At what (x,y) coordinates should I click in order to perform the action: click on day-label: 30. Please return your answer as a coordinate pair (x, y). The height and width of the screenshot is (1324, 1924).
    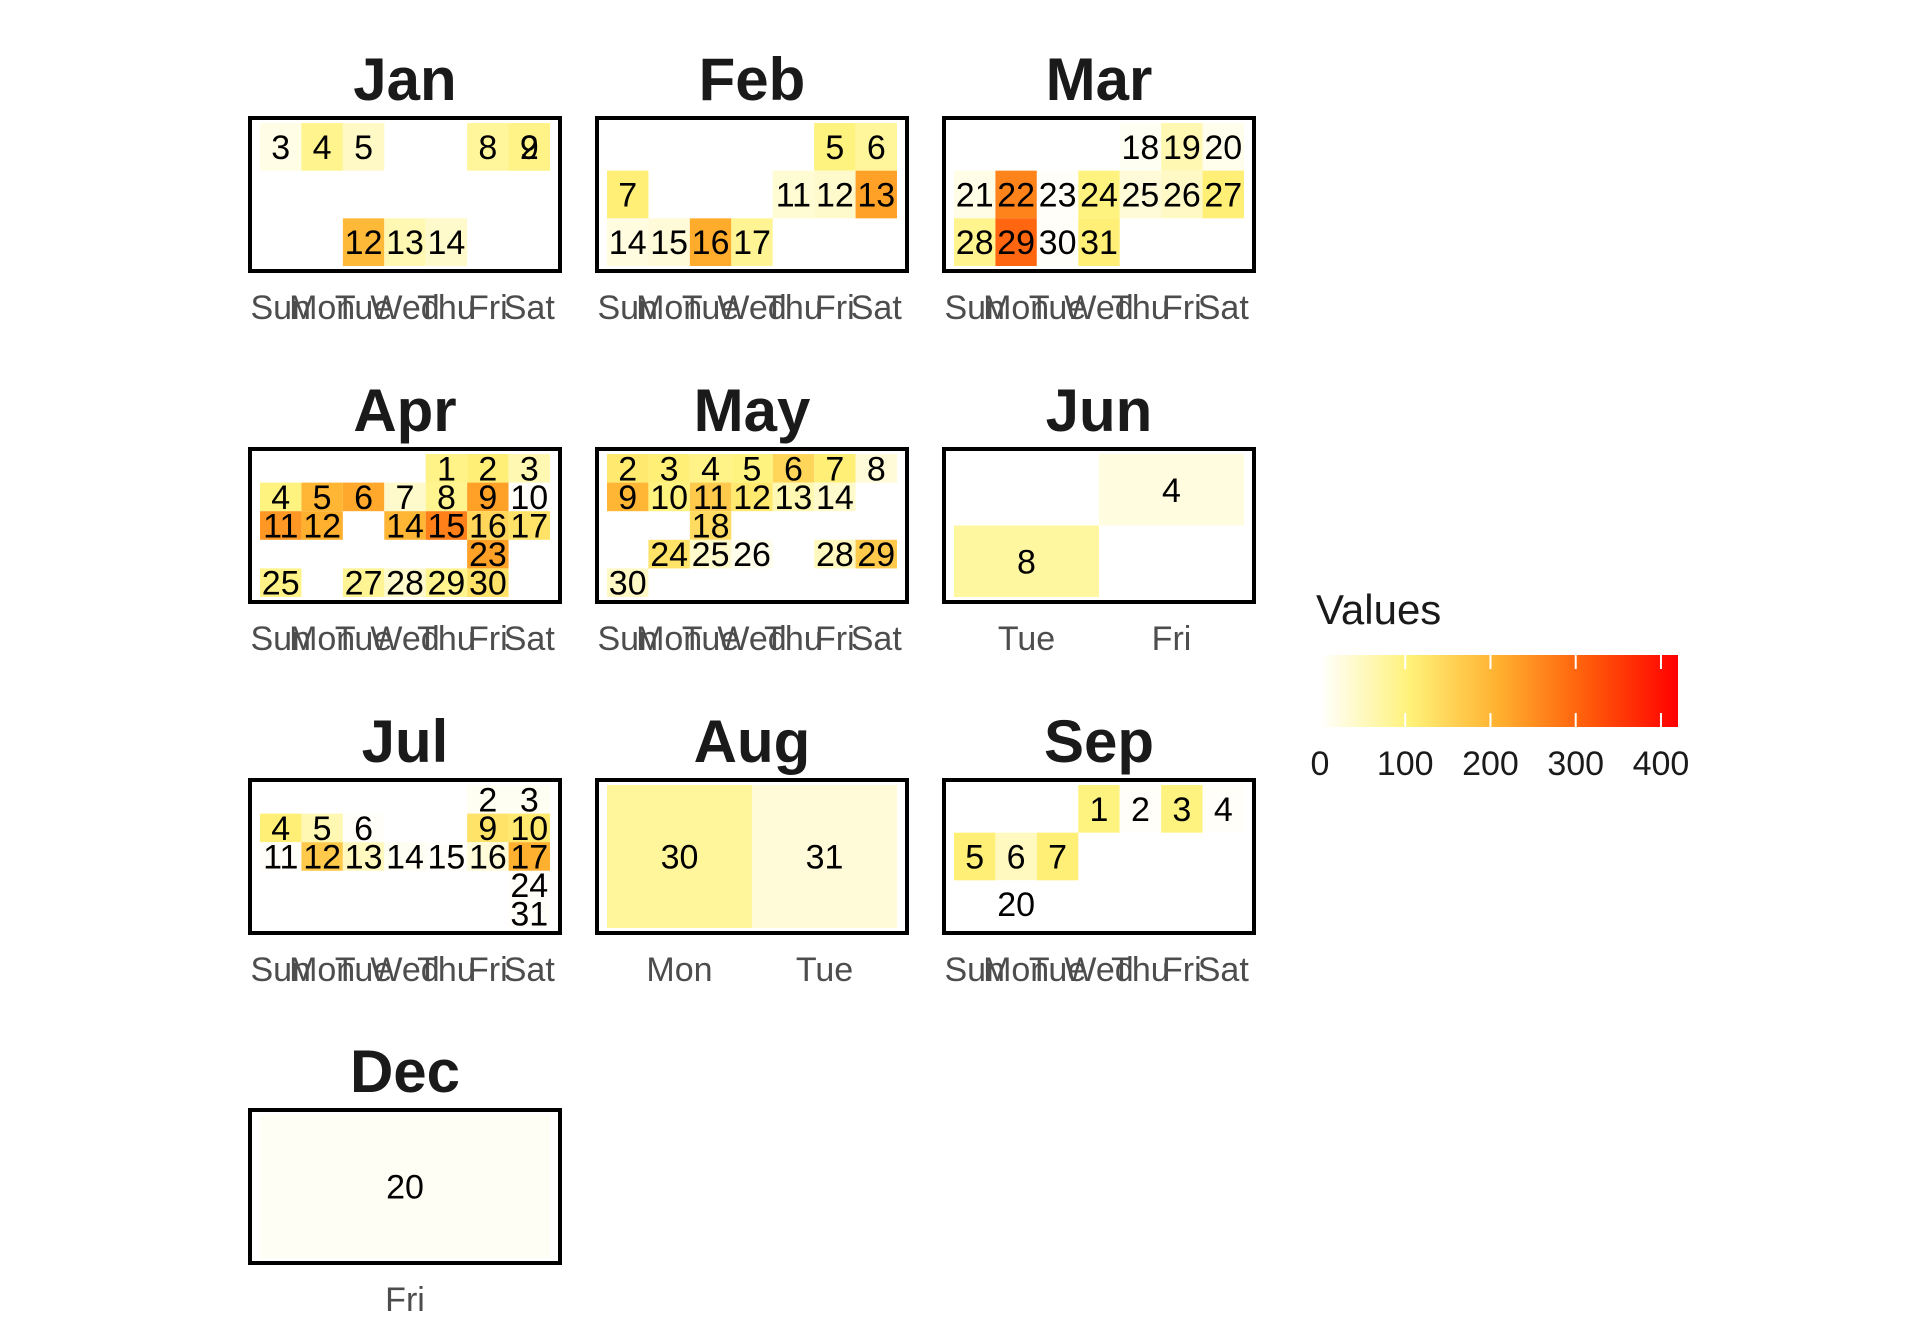
    Looking at the image, I should click on (680, 858).